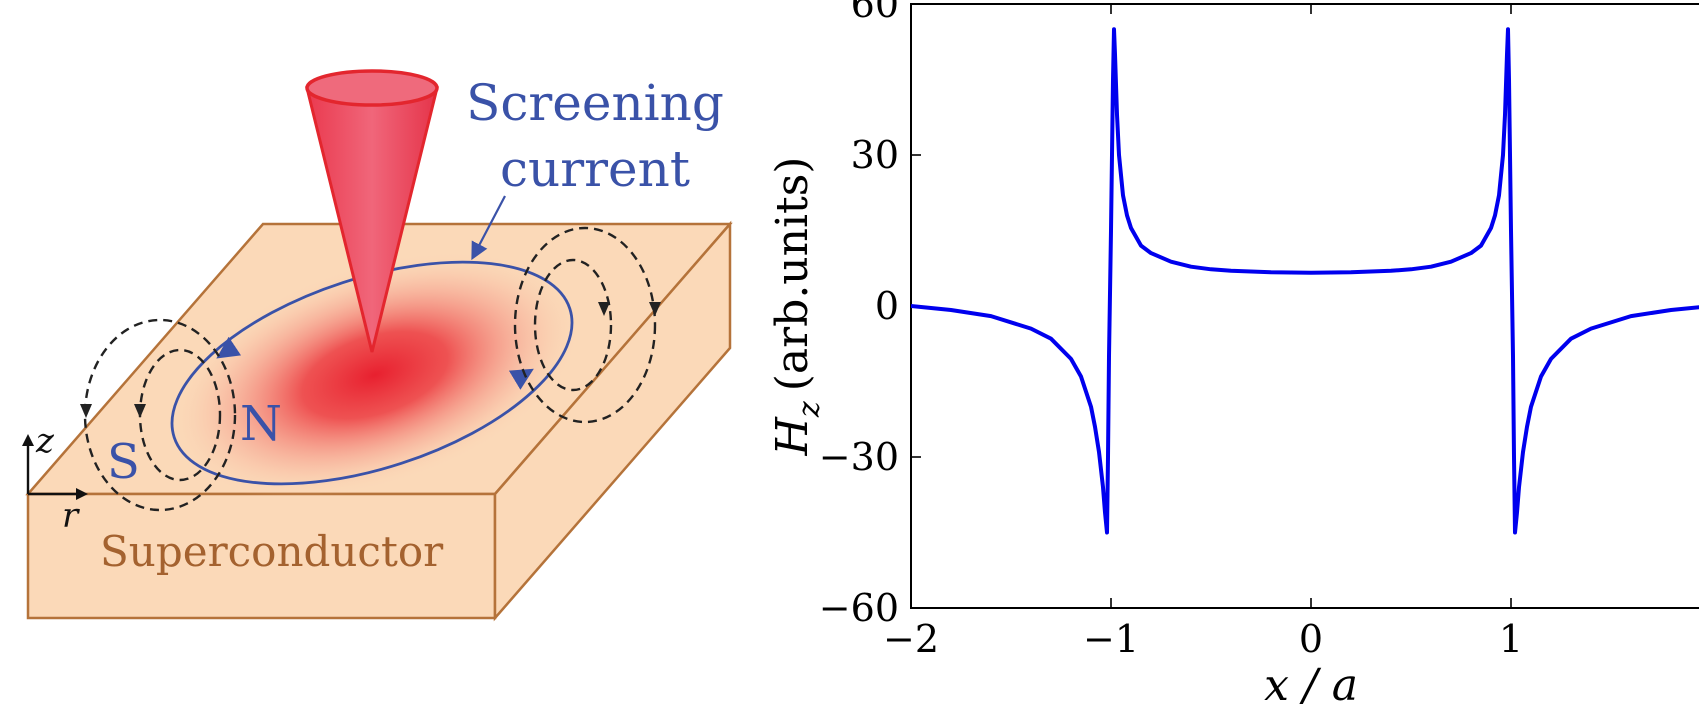 The height and width of the screenshot is (704, 1699). What do you see at coordinates (372, 211) in the screenshot?
I see `stm-tip` at bounding box center [372, 211].